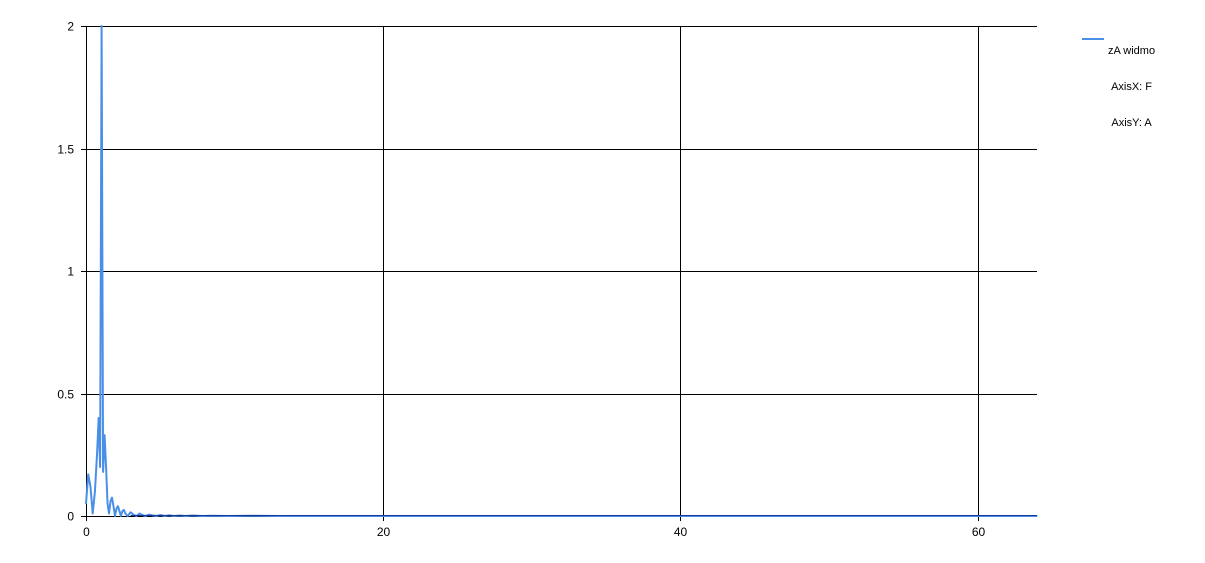 Image resolution: width=1205 pixels, height=563 pixels. What do you see at coordinates (65, 150) in the screenshot?
I see `y-tick-label: 1.5` at bounding box center [65, 150].